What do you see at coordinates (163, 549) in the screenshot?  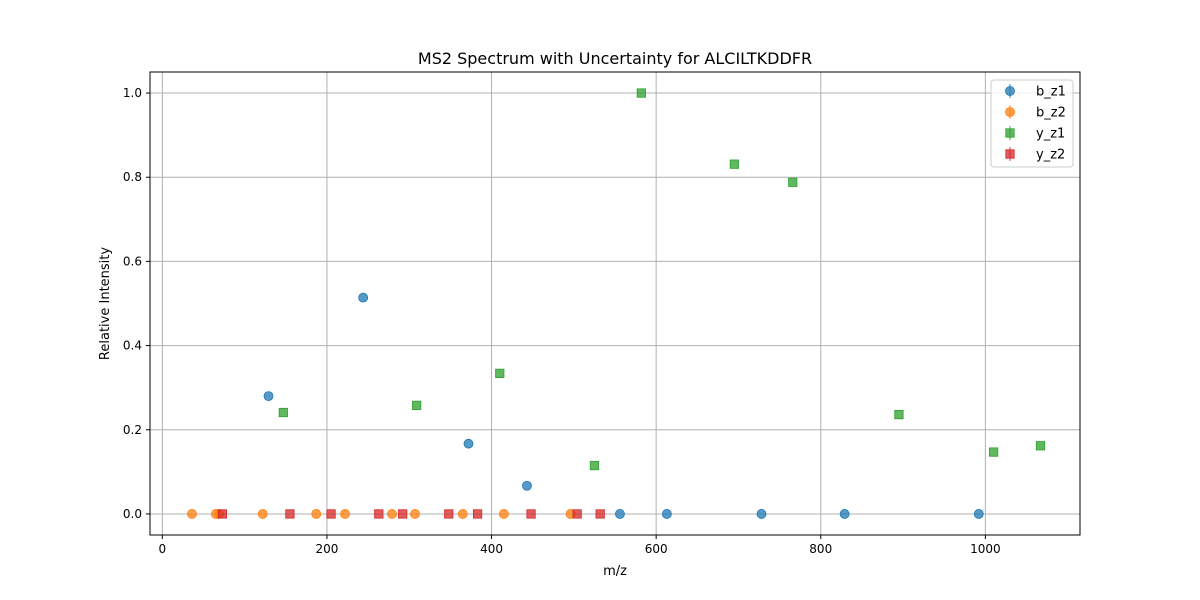 I see `x-tick-label: 0` at bounding box center [163, 549].